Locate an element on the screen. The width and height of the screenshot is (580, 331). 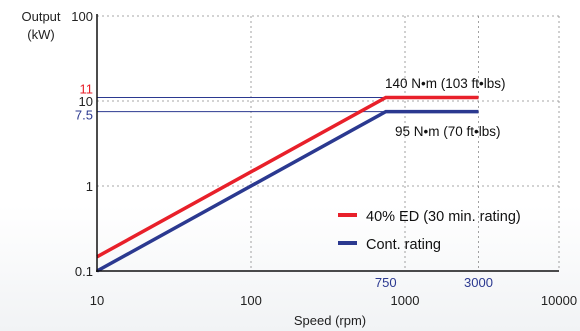
y-tick-label-7_5: 7.5 is located at coordinates (84, 115).